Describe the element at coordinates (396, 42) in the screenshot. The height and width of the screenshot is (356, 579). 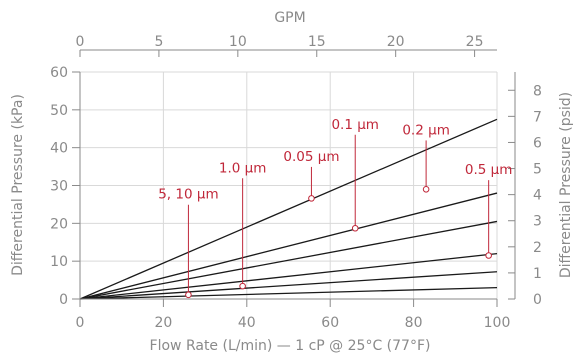
I see `top-x-tick-label: 20` at that location.